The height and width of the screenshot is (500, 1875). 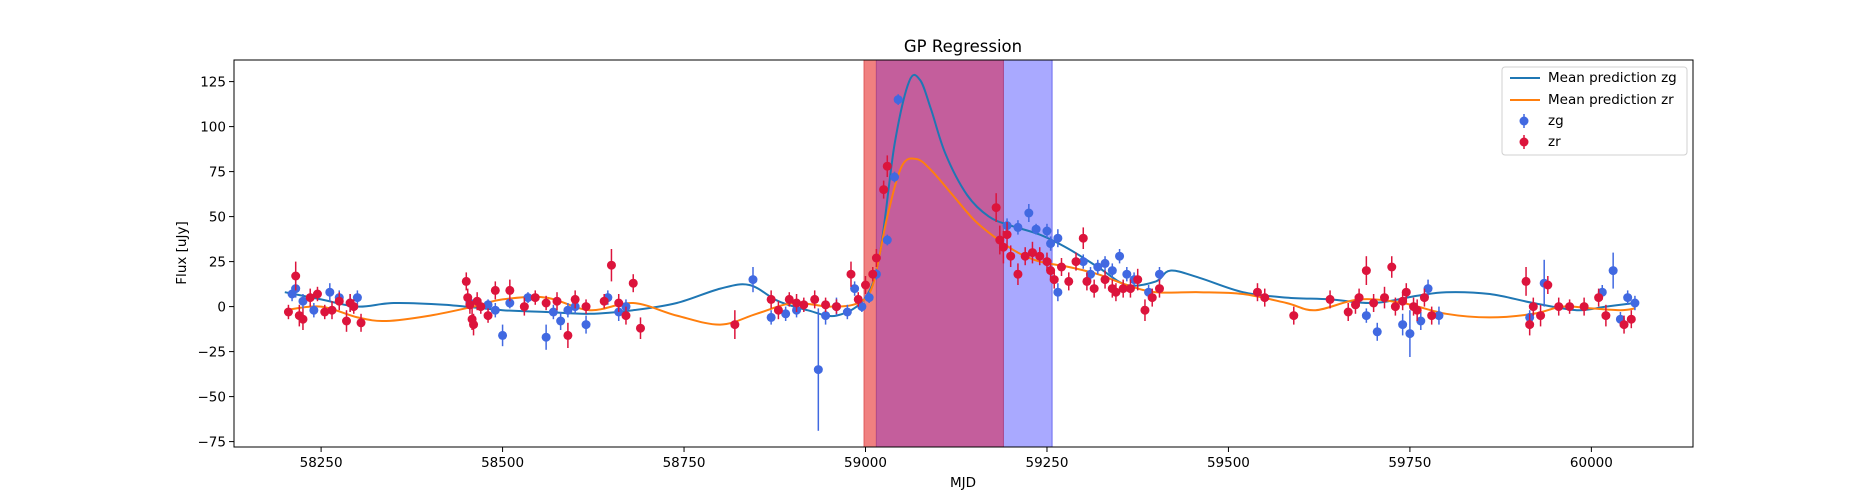 I want to click on legend-label-mean-zg: Mean prediction zg, so click(x=1612, y=78).